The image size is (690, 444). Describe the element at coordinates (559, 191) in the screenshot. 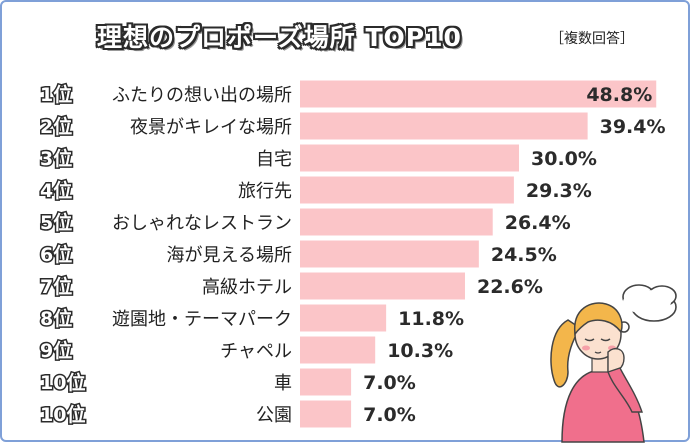

I see `value-label: 29.3%` at that location.